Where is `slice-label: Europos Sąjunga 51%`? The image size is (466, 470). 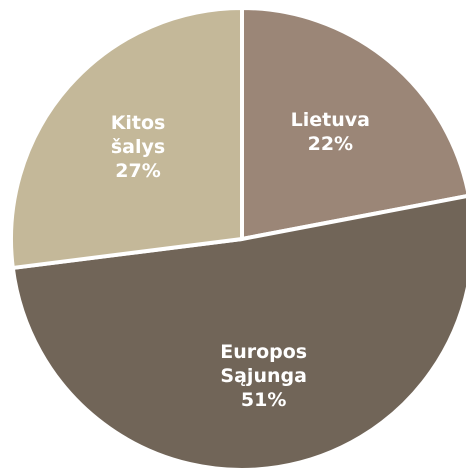
slice-label: Europos Sąjunga 51% is located at coordinates (264, 376).